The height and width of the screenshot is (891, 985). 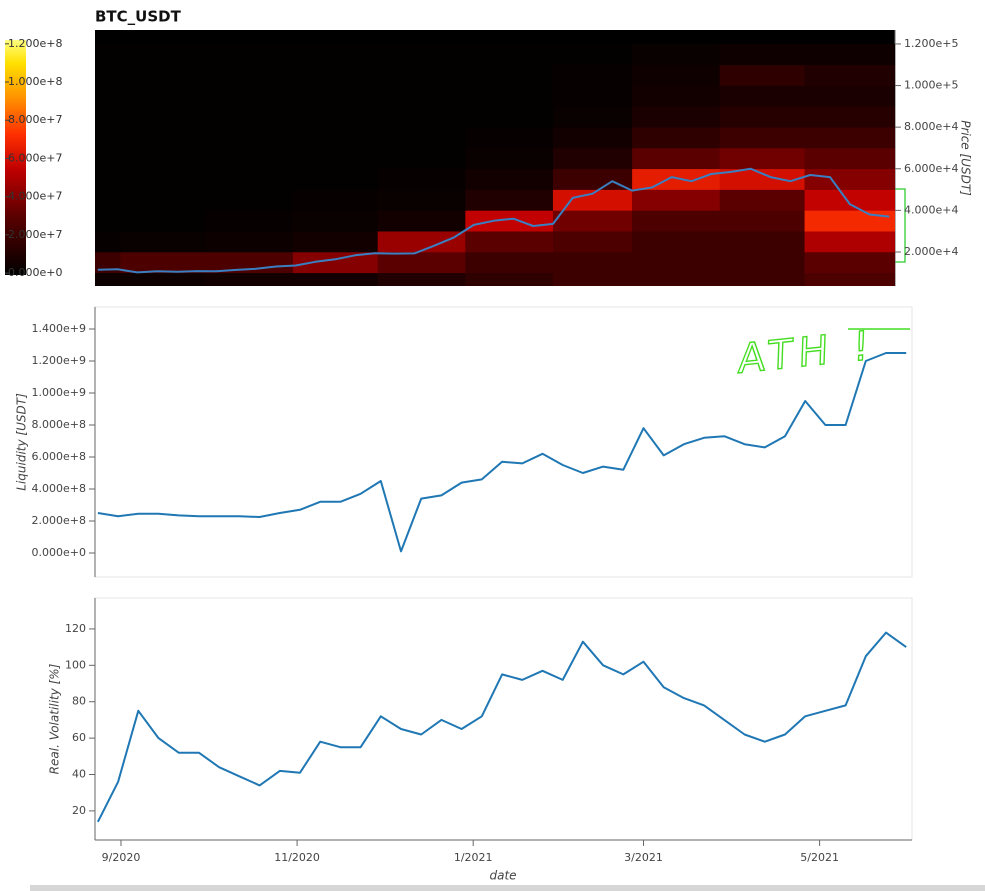 I want to click on colorbar, so click(x=15, y=157).